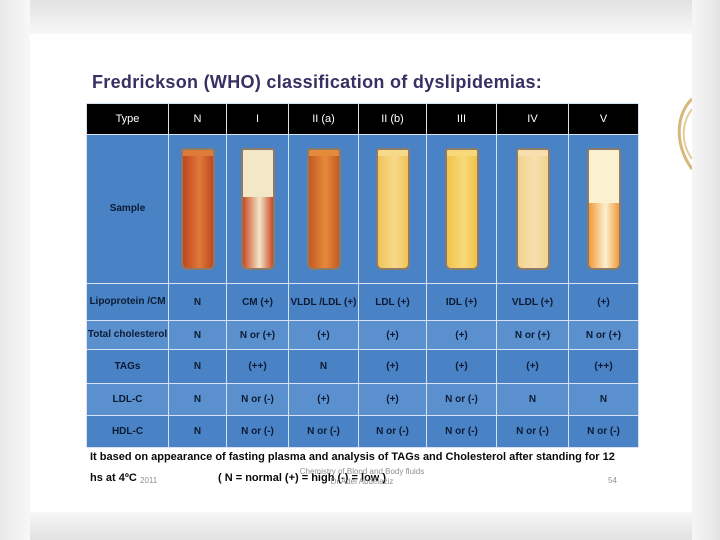  What do you see at coordinates (612, 480) in the screenshot?
I see `slide-number: 54` at bounding box center [612, 480].